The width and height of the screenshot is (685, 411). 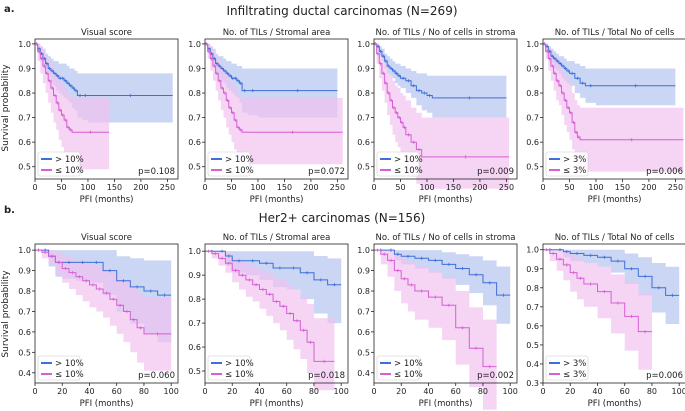 What do you see at coordinates (276, 313) in the screenshot?
I see `axes-frame` at bounding box center [276, 313].